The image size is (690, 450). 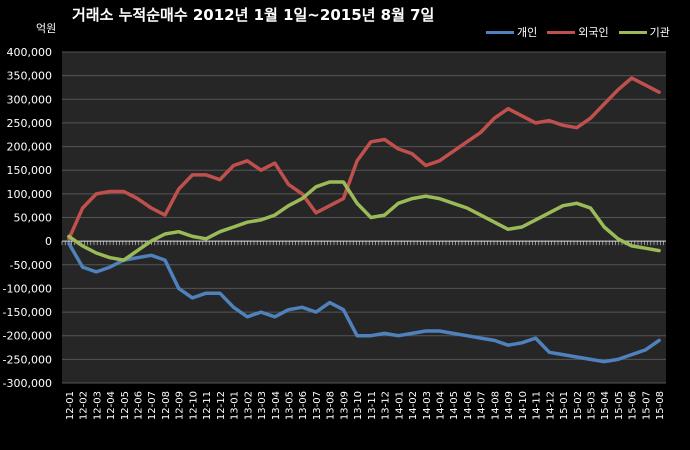 What do you see at coordinates (372, 405) in the screenshot?
I see `x-tick-label: 13-11` at bounding box center [372, 405].